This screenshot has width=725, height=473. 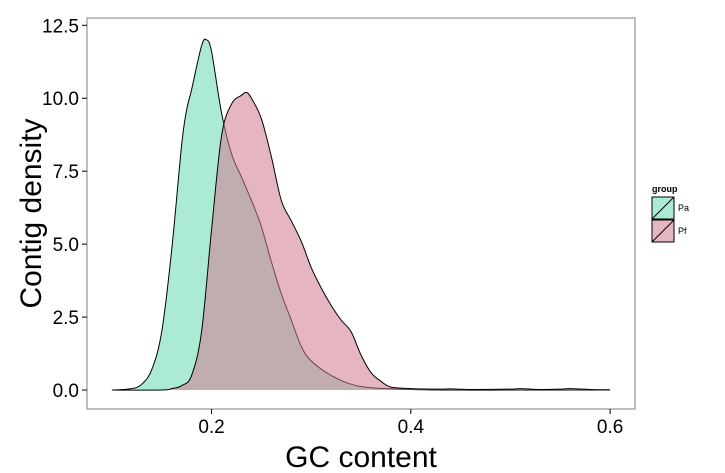 What do you see at coordinates (31, 213) in the screenshot?
I see `y-axis-title: Contig density` at bounding box center [31, 213].